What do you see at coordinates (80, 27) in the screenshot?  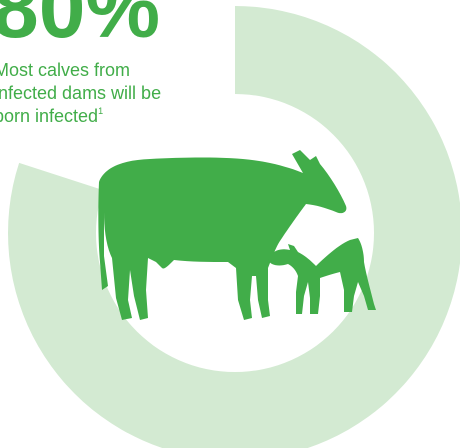 I see `stat-value: 80%` at bounding box center [80, 27].